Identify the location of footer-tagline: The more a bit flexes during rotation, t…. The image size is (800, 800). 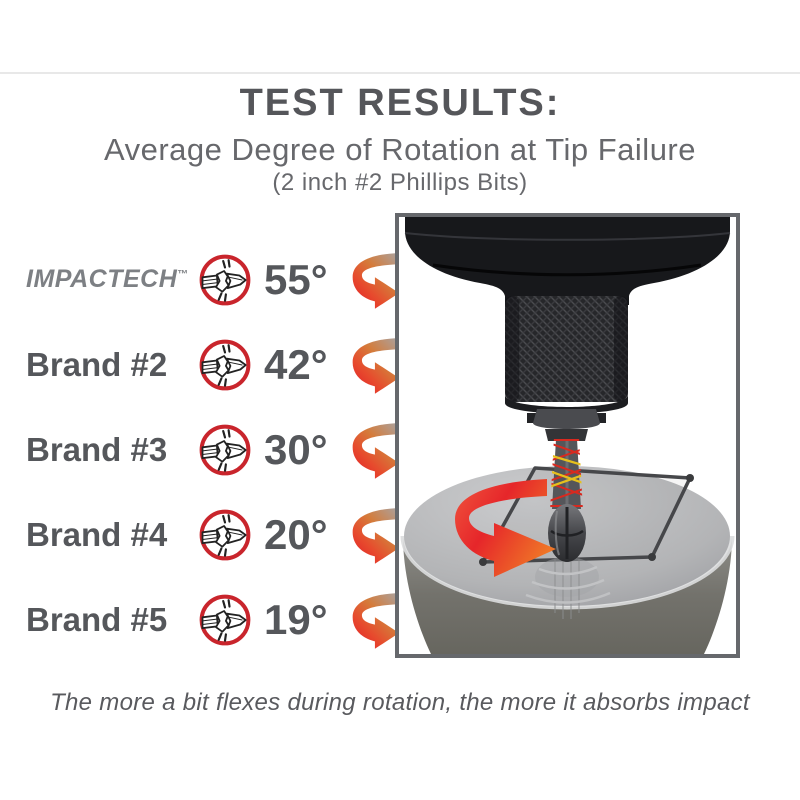
(400, 702).